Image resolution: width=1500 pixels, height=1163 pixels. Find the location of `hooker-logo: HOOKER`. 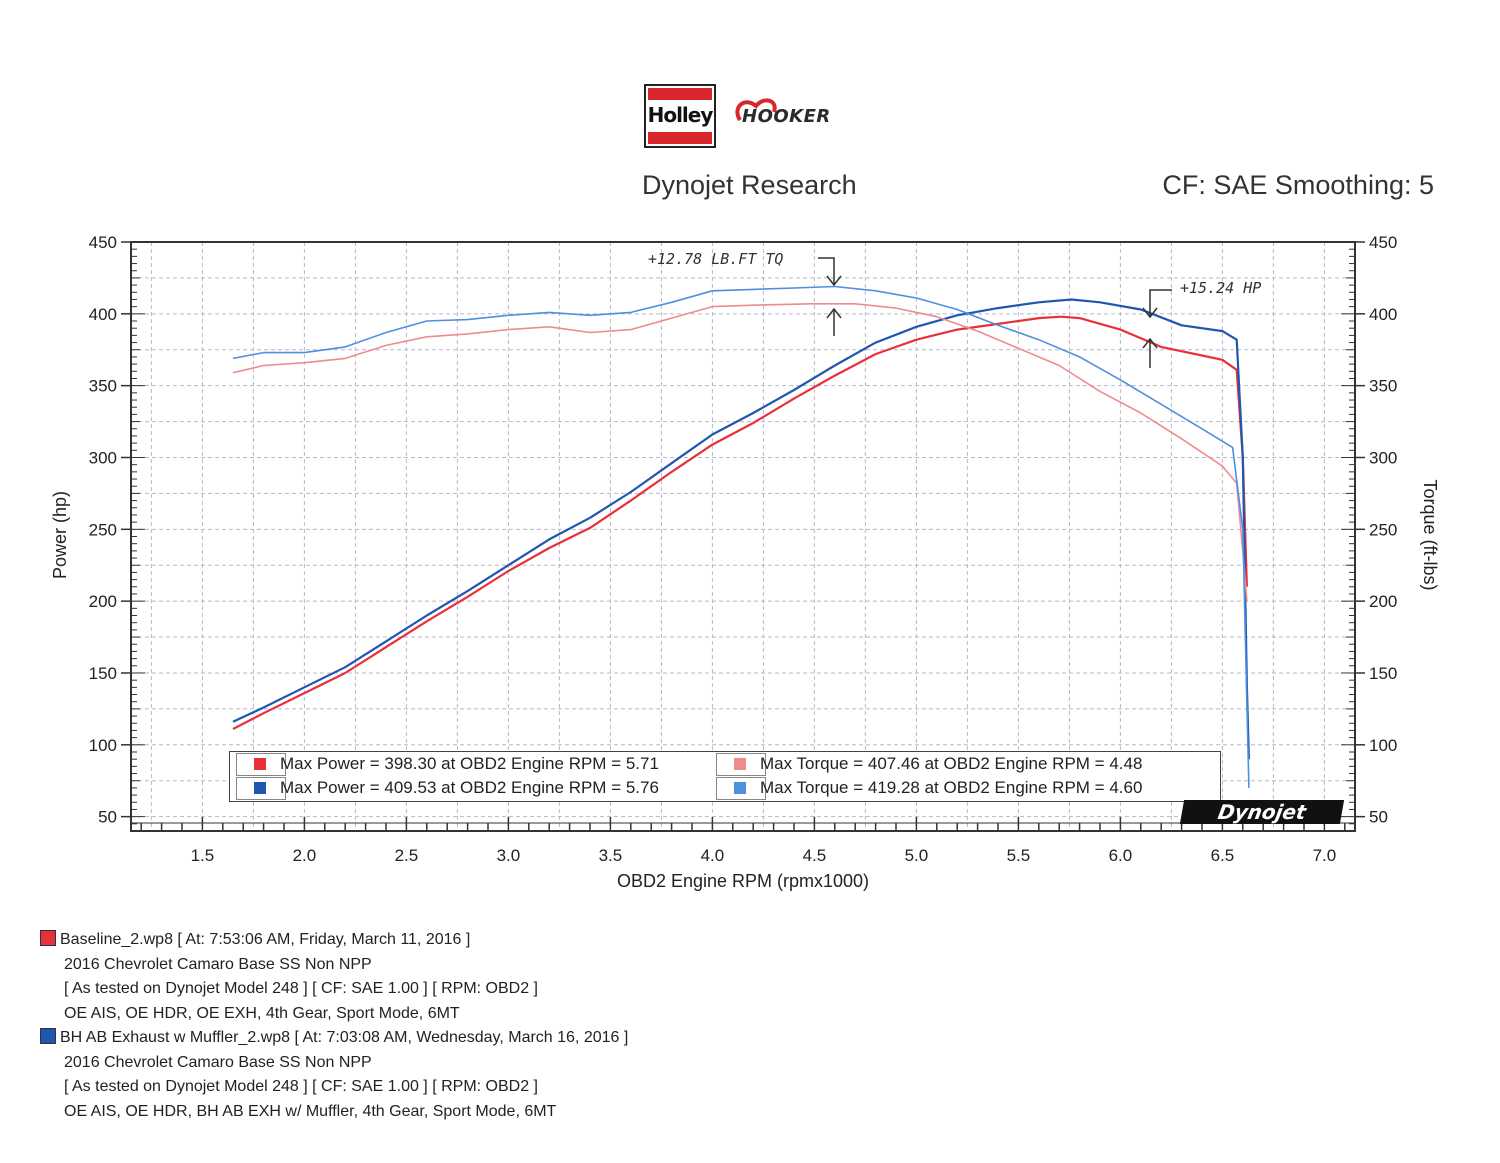

hooker-logo: HOOKER is located at coordinates (799, 116).